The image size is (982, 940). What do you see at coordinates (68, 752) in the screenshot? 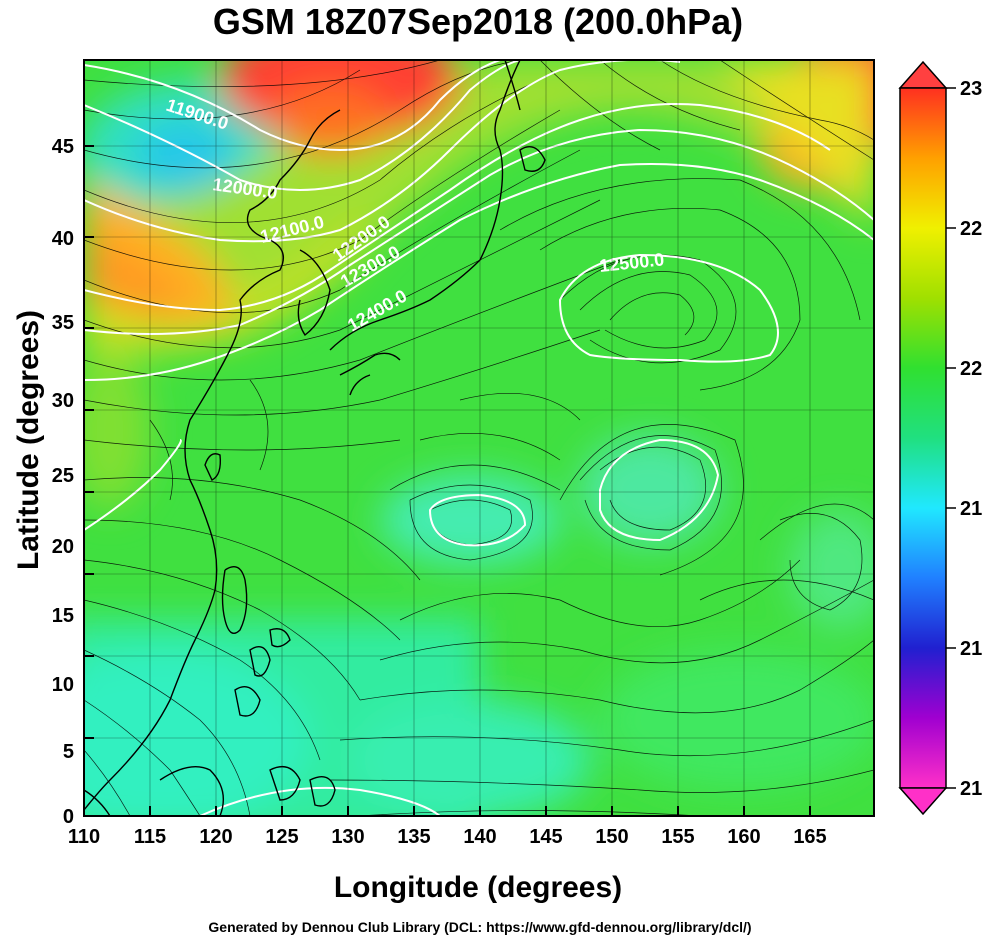
I see `y-tick-5: 5` at bounding box center [68, 752].